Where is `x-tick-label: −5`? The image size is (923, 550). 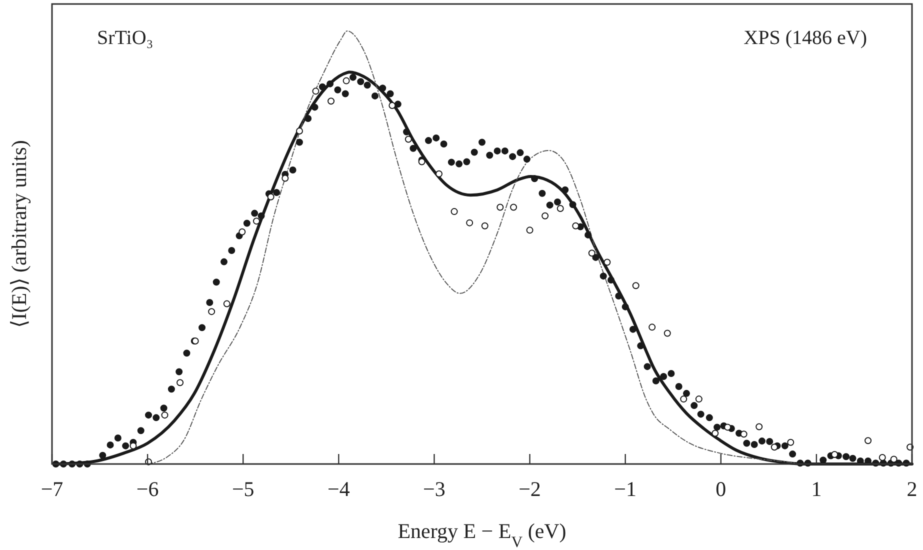 x-tick-label: −5 is located at coordinates (243, 489).